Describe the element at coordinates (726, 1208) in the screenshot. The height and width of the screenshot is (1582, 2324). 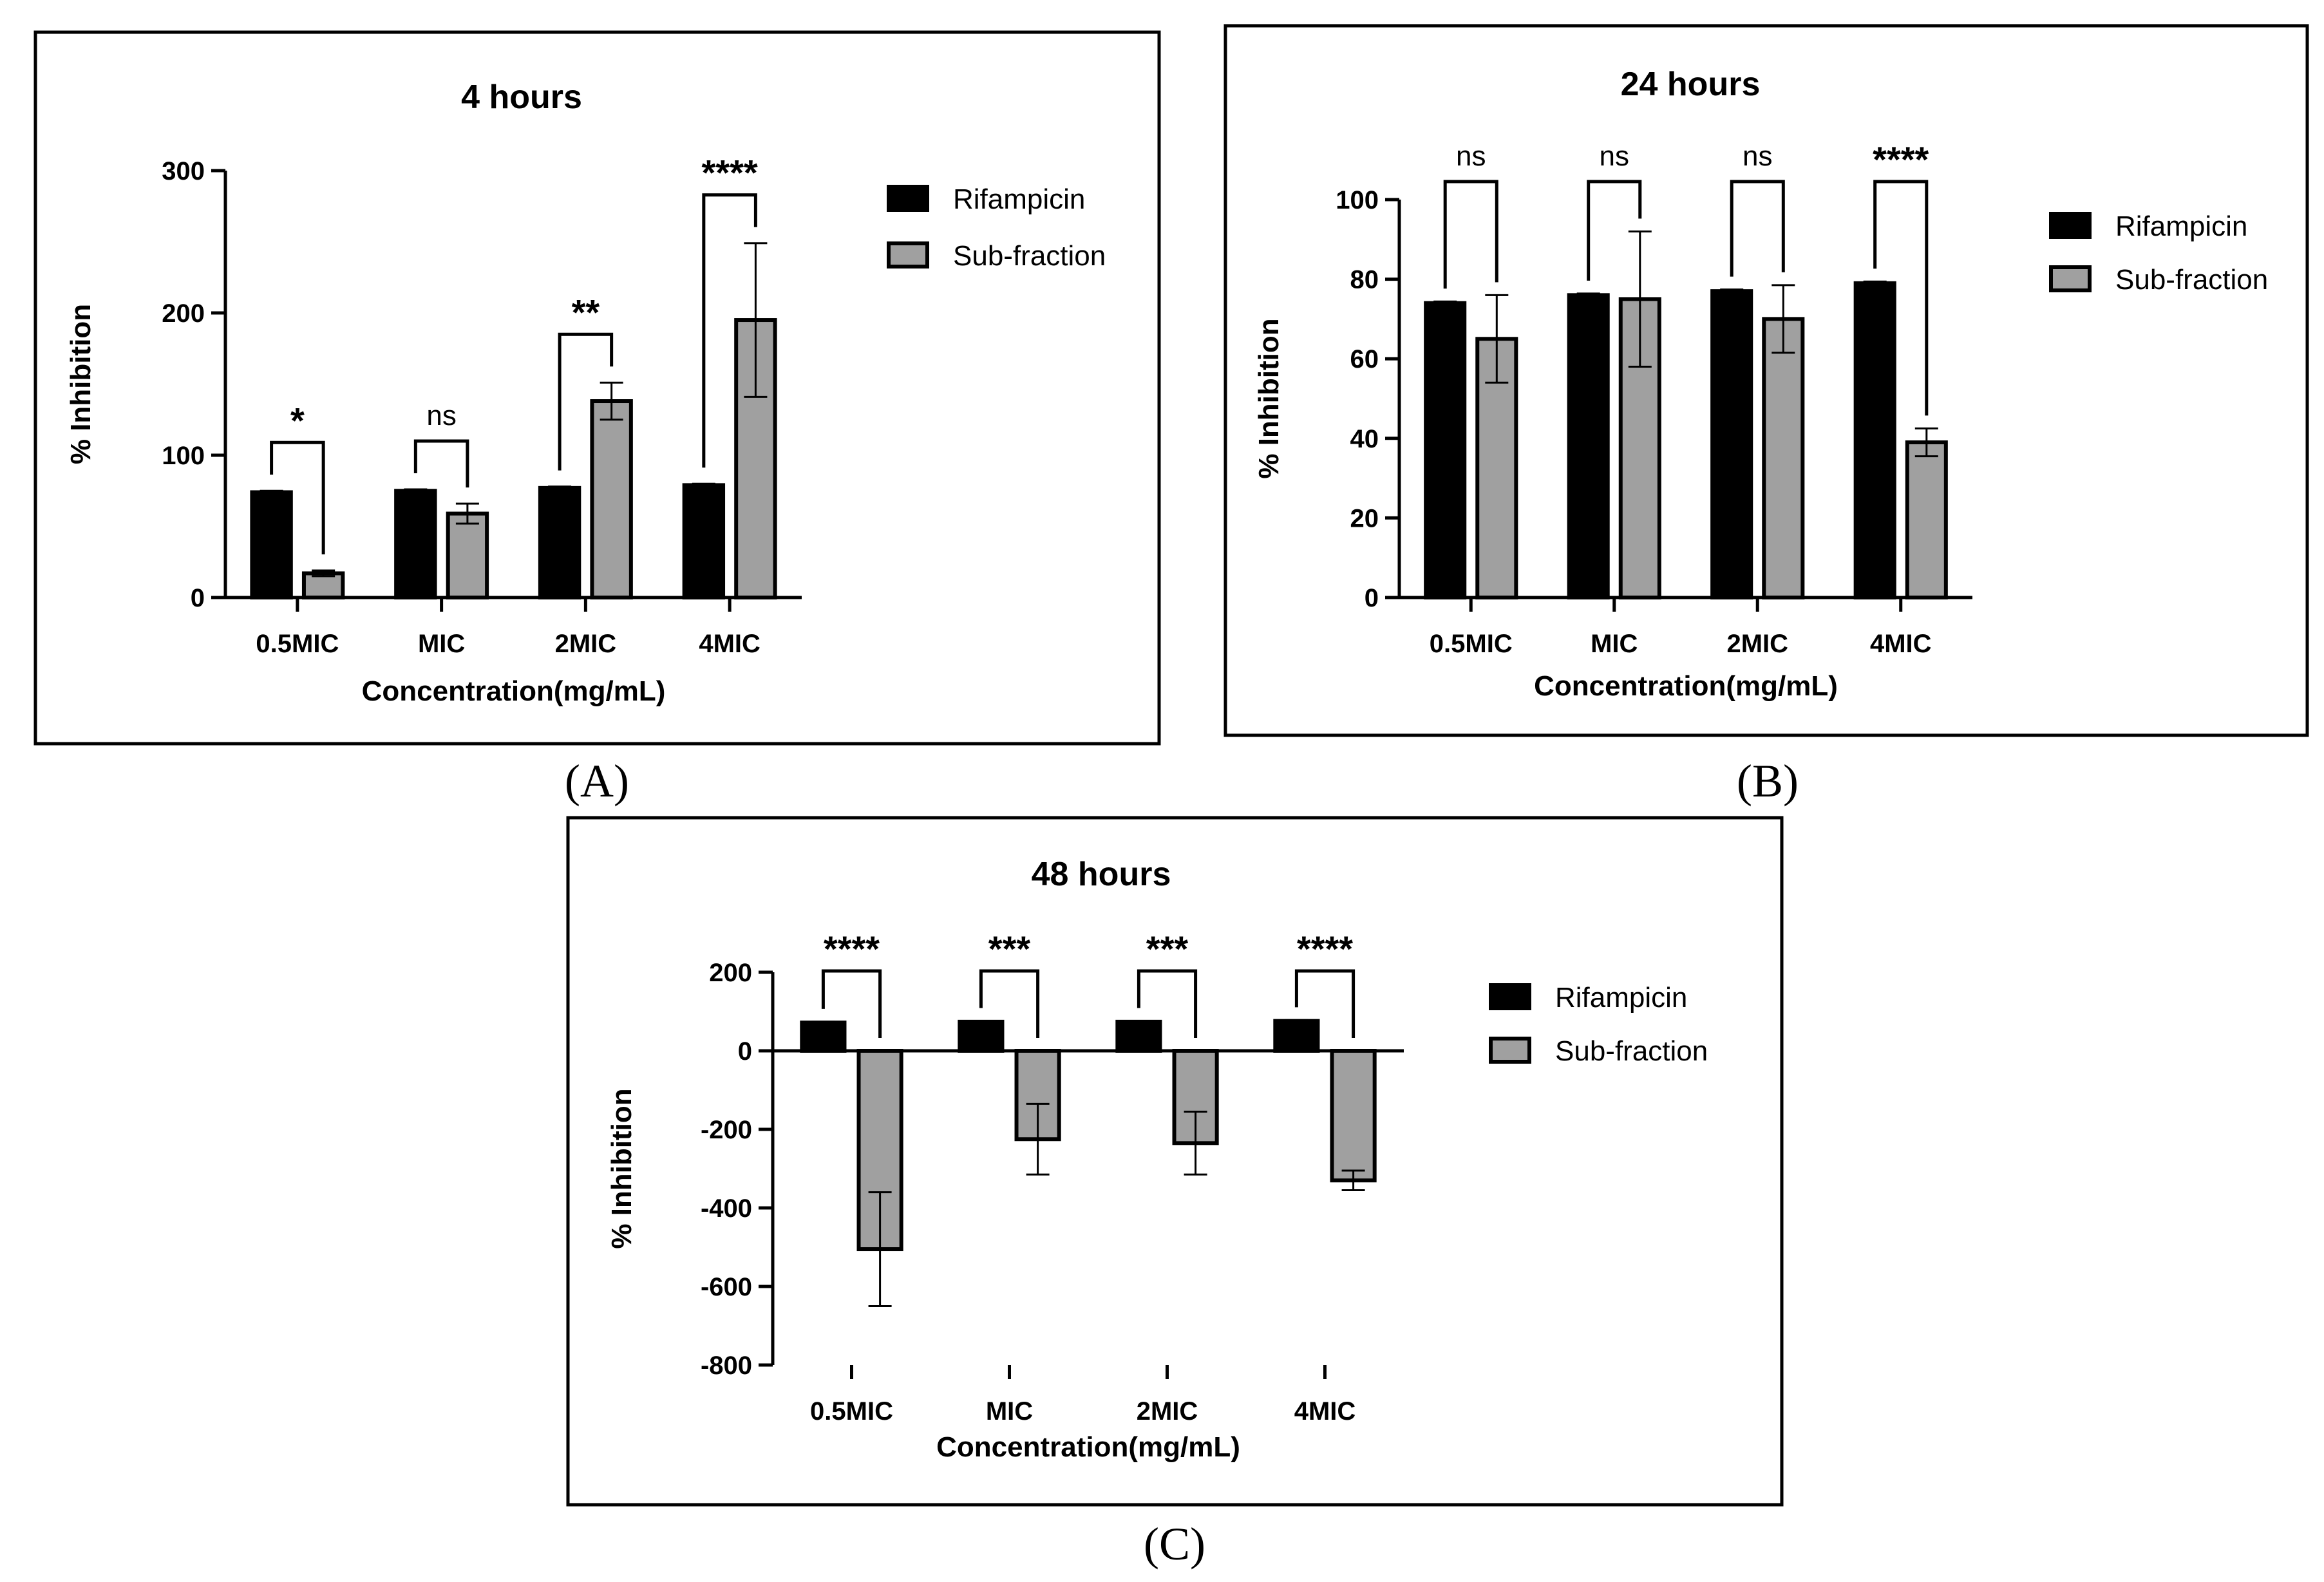
I see `y-tick-label: -400` at that location.